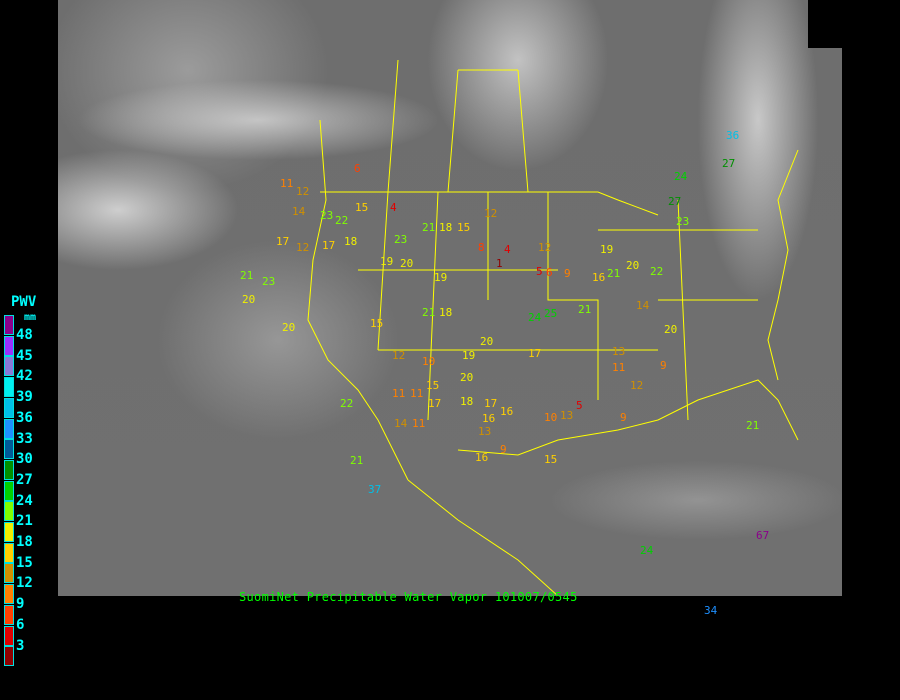 This screenshot has height=700, width=900. Describe the element at coordinates (24, 459) in the screenshot. I see `legend-tick: 30` at that location.